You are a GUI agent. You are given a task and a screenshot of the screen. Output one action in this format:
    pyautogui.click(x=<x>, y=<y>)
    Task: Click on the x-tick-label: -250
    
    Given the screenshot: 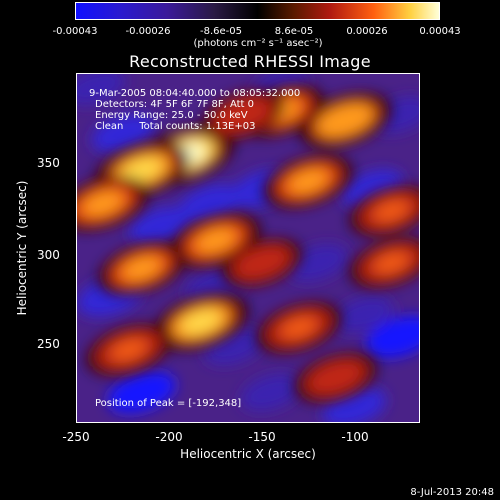 What is the action you would take?
    pyautogui.click(x=76, y=437)
    